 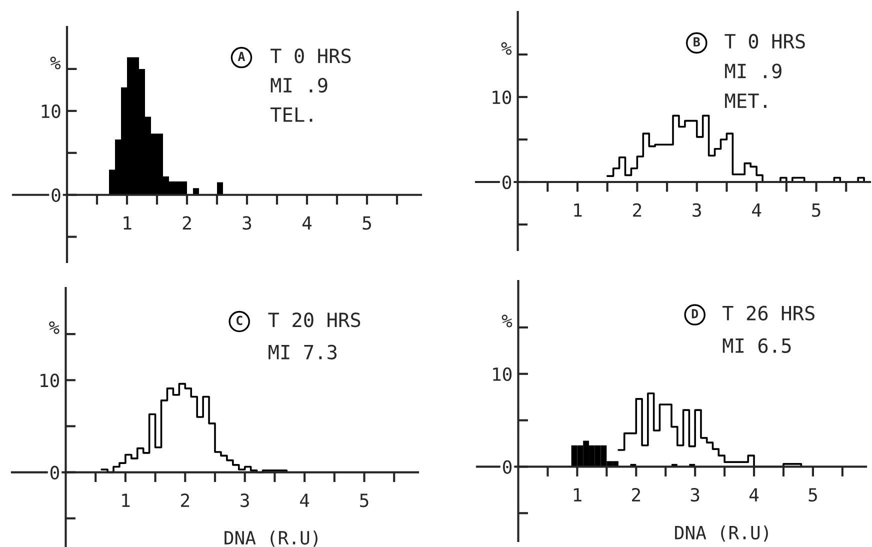 I want to click on annotation: D, so click(x=695, y=313).